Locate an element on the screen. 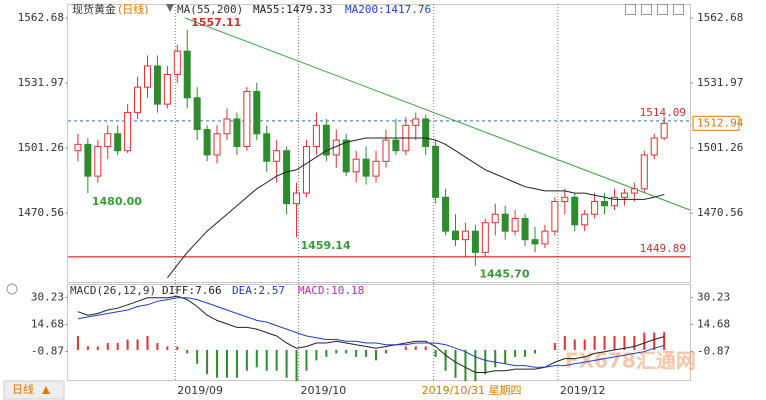 The image size is (766, 400). macd-title: MACD(26,12,9) is located at coordinates (113, 290).